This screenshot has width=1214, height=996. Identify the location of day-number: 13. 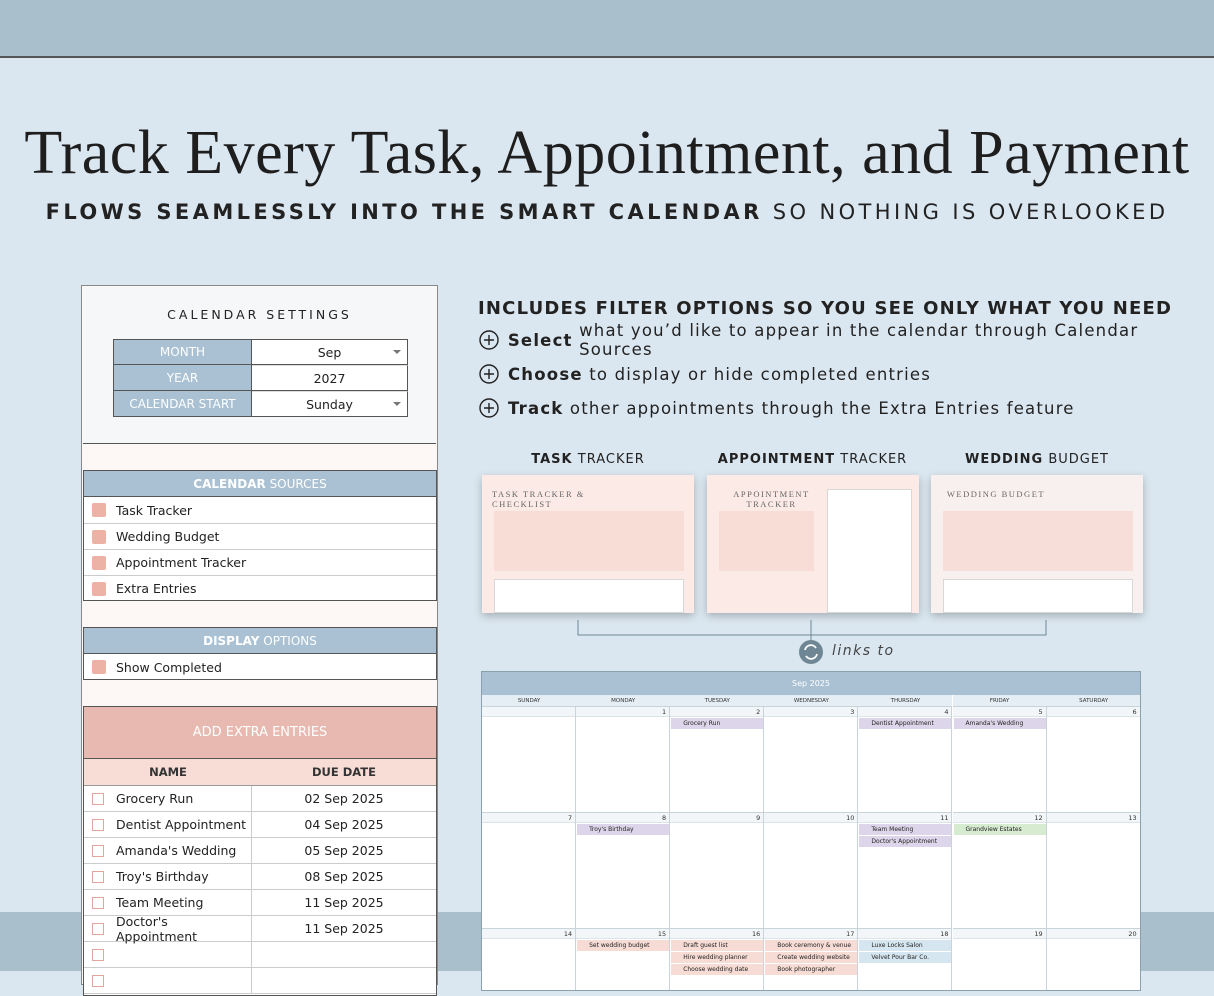
(1132, 818).